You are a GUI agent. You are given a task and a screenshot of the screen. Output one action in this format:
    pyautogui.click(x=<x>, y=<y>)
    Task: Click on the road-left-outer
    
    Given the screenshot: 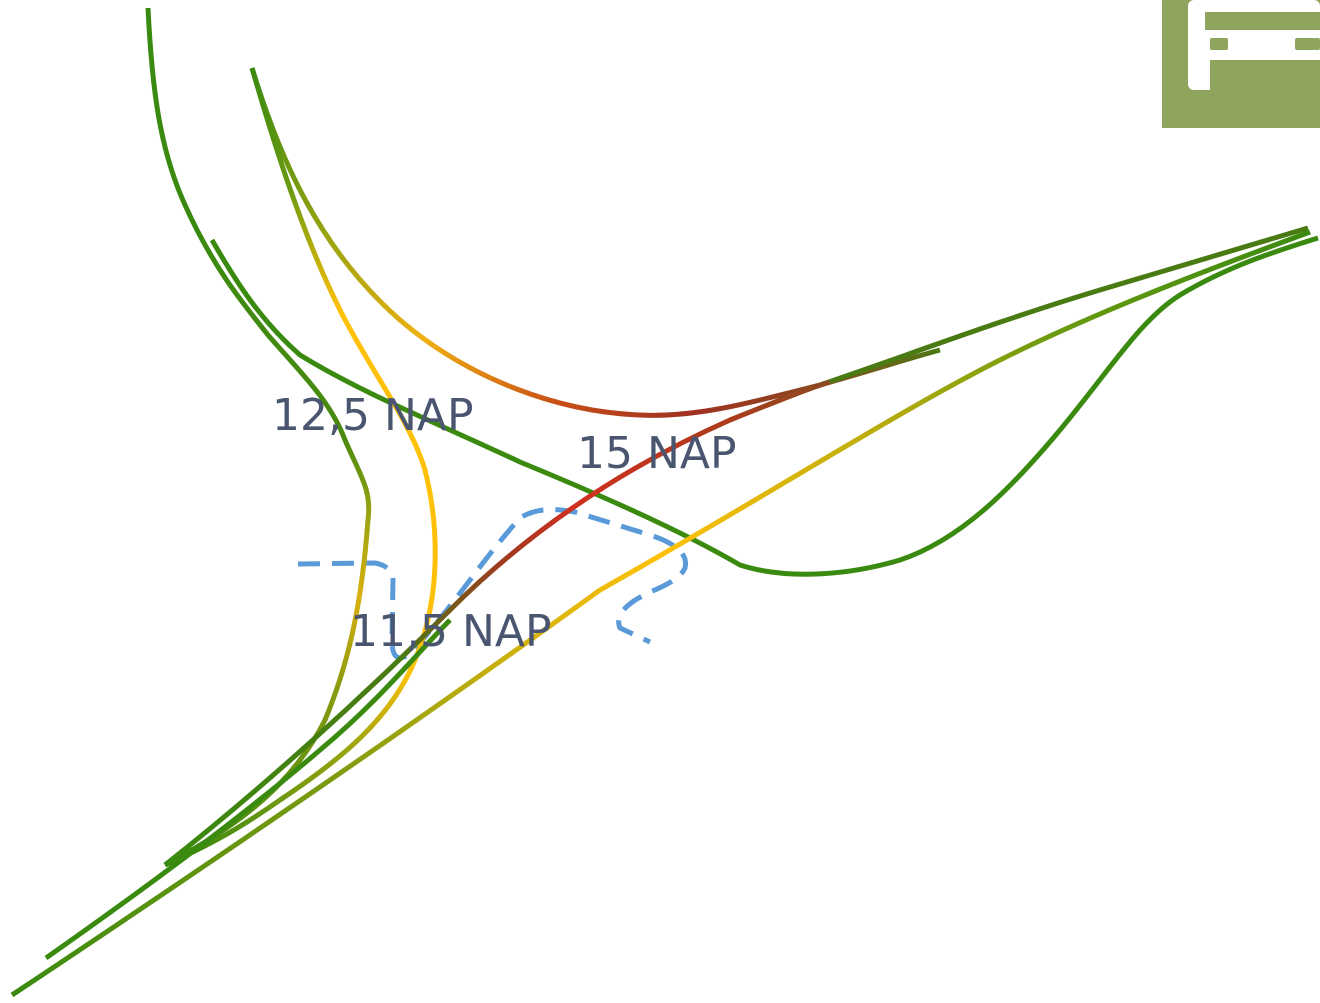 What is the action you would take?
    pyautogui.click(x=258, y=437)
    